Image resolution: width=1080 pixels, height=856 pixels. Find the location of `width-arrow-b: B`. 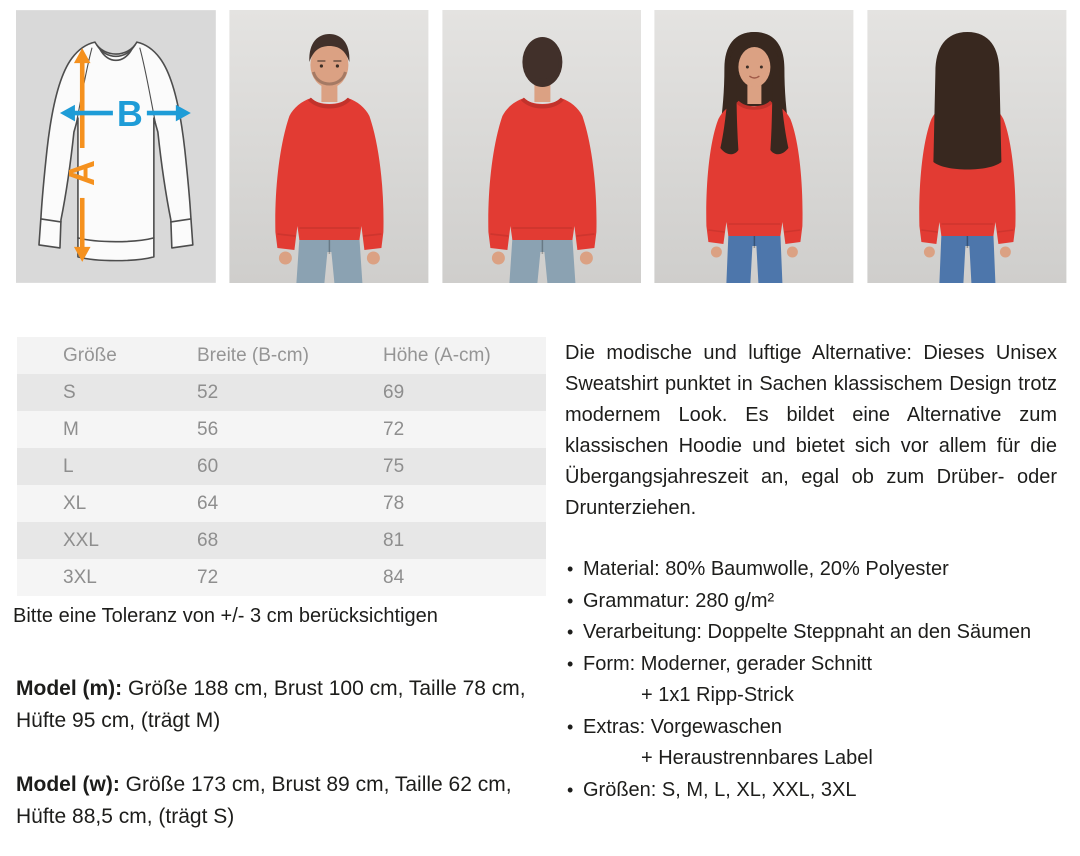

width-arrow-b: B is located at coordinates (125, 113).